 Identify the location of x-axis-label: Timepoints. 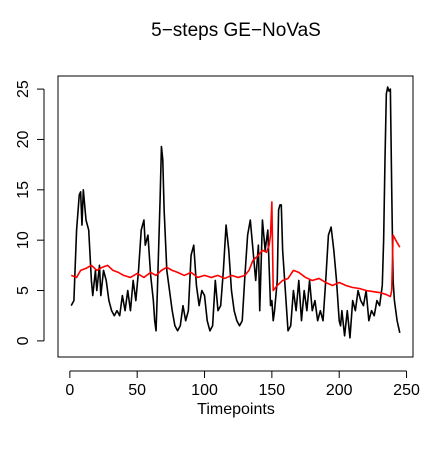
(236, 409).